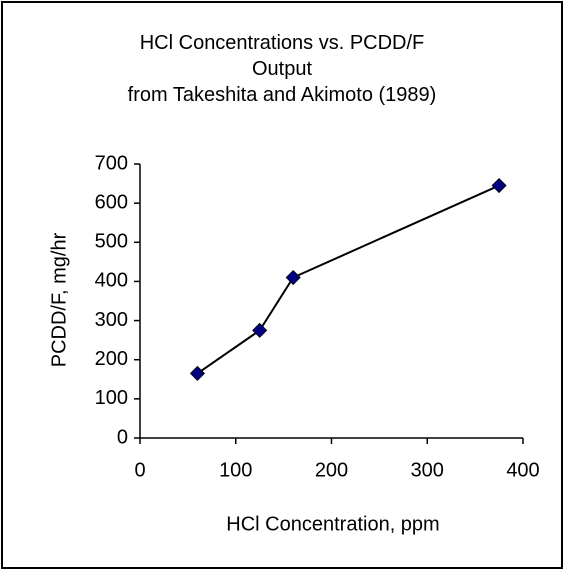 This screenshot has width=565, height=570. Describe the element at coordinates (111, 281) in the screenshot. I see `y-tick-label: 400` at that location.